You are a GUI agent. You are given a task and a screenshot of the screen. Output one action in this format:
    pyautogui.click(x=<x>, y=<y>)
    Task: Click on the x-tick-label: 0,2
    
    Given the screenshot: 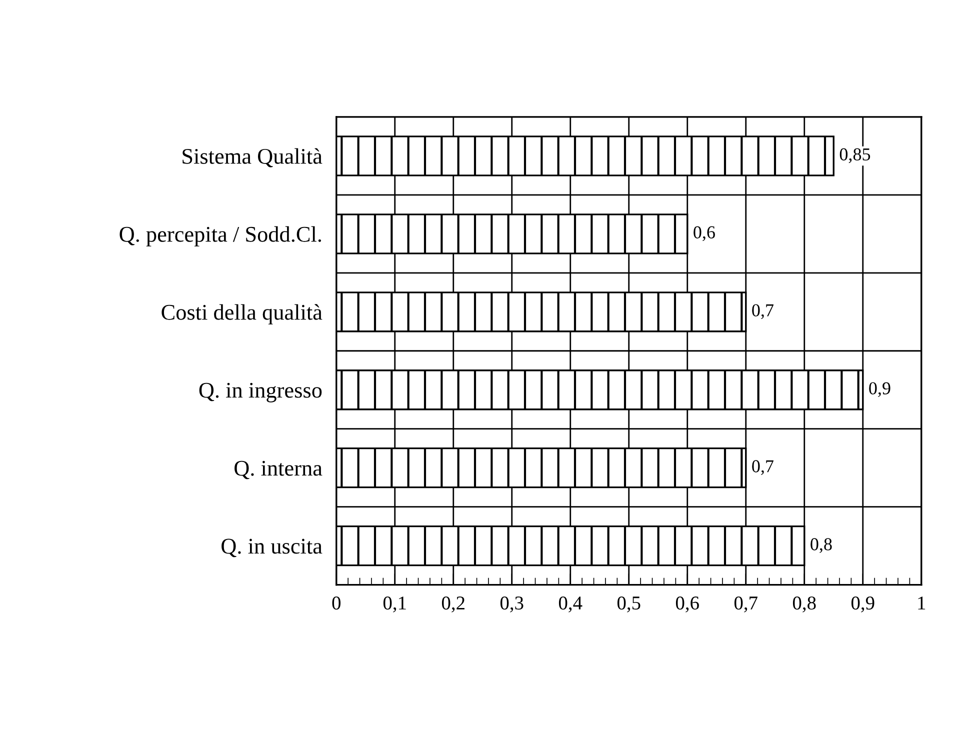 What is the action you would take?
    pyautogui.click(x=453, y=604)
    